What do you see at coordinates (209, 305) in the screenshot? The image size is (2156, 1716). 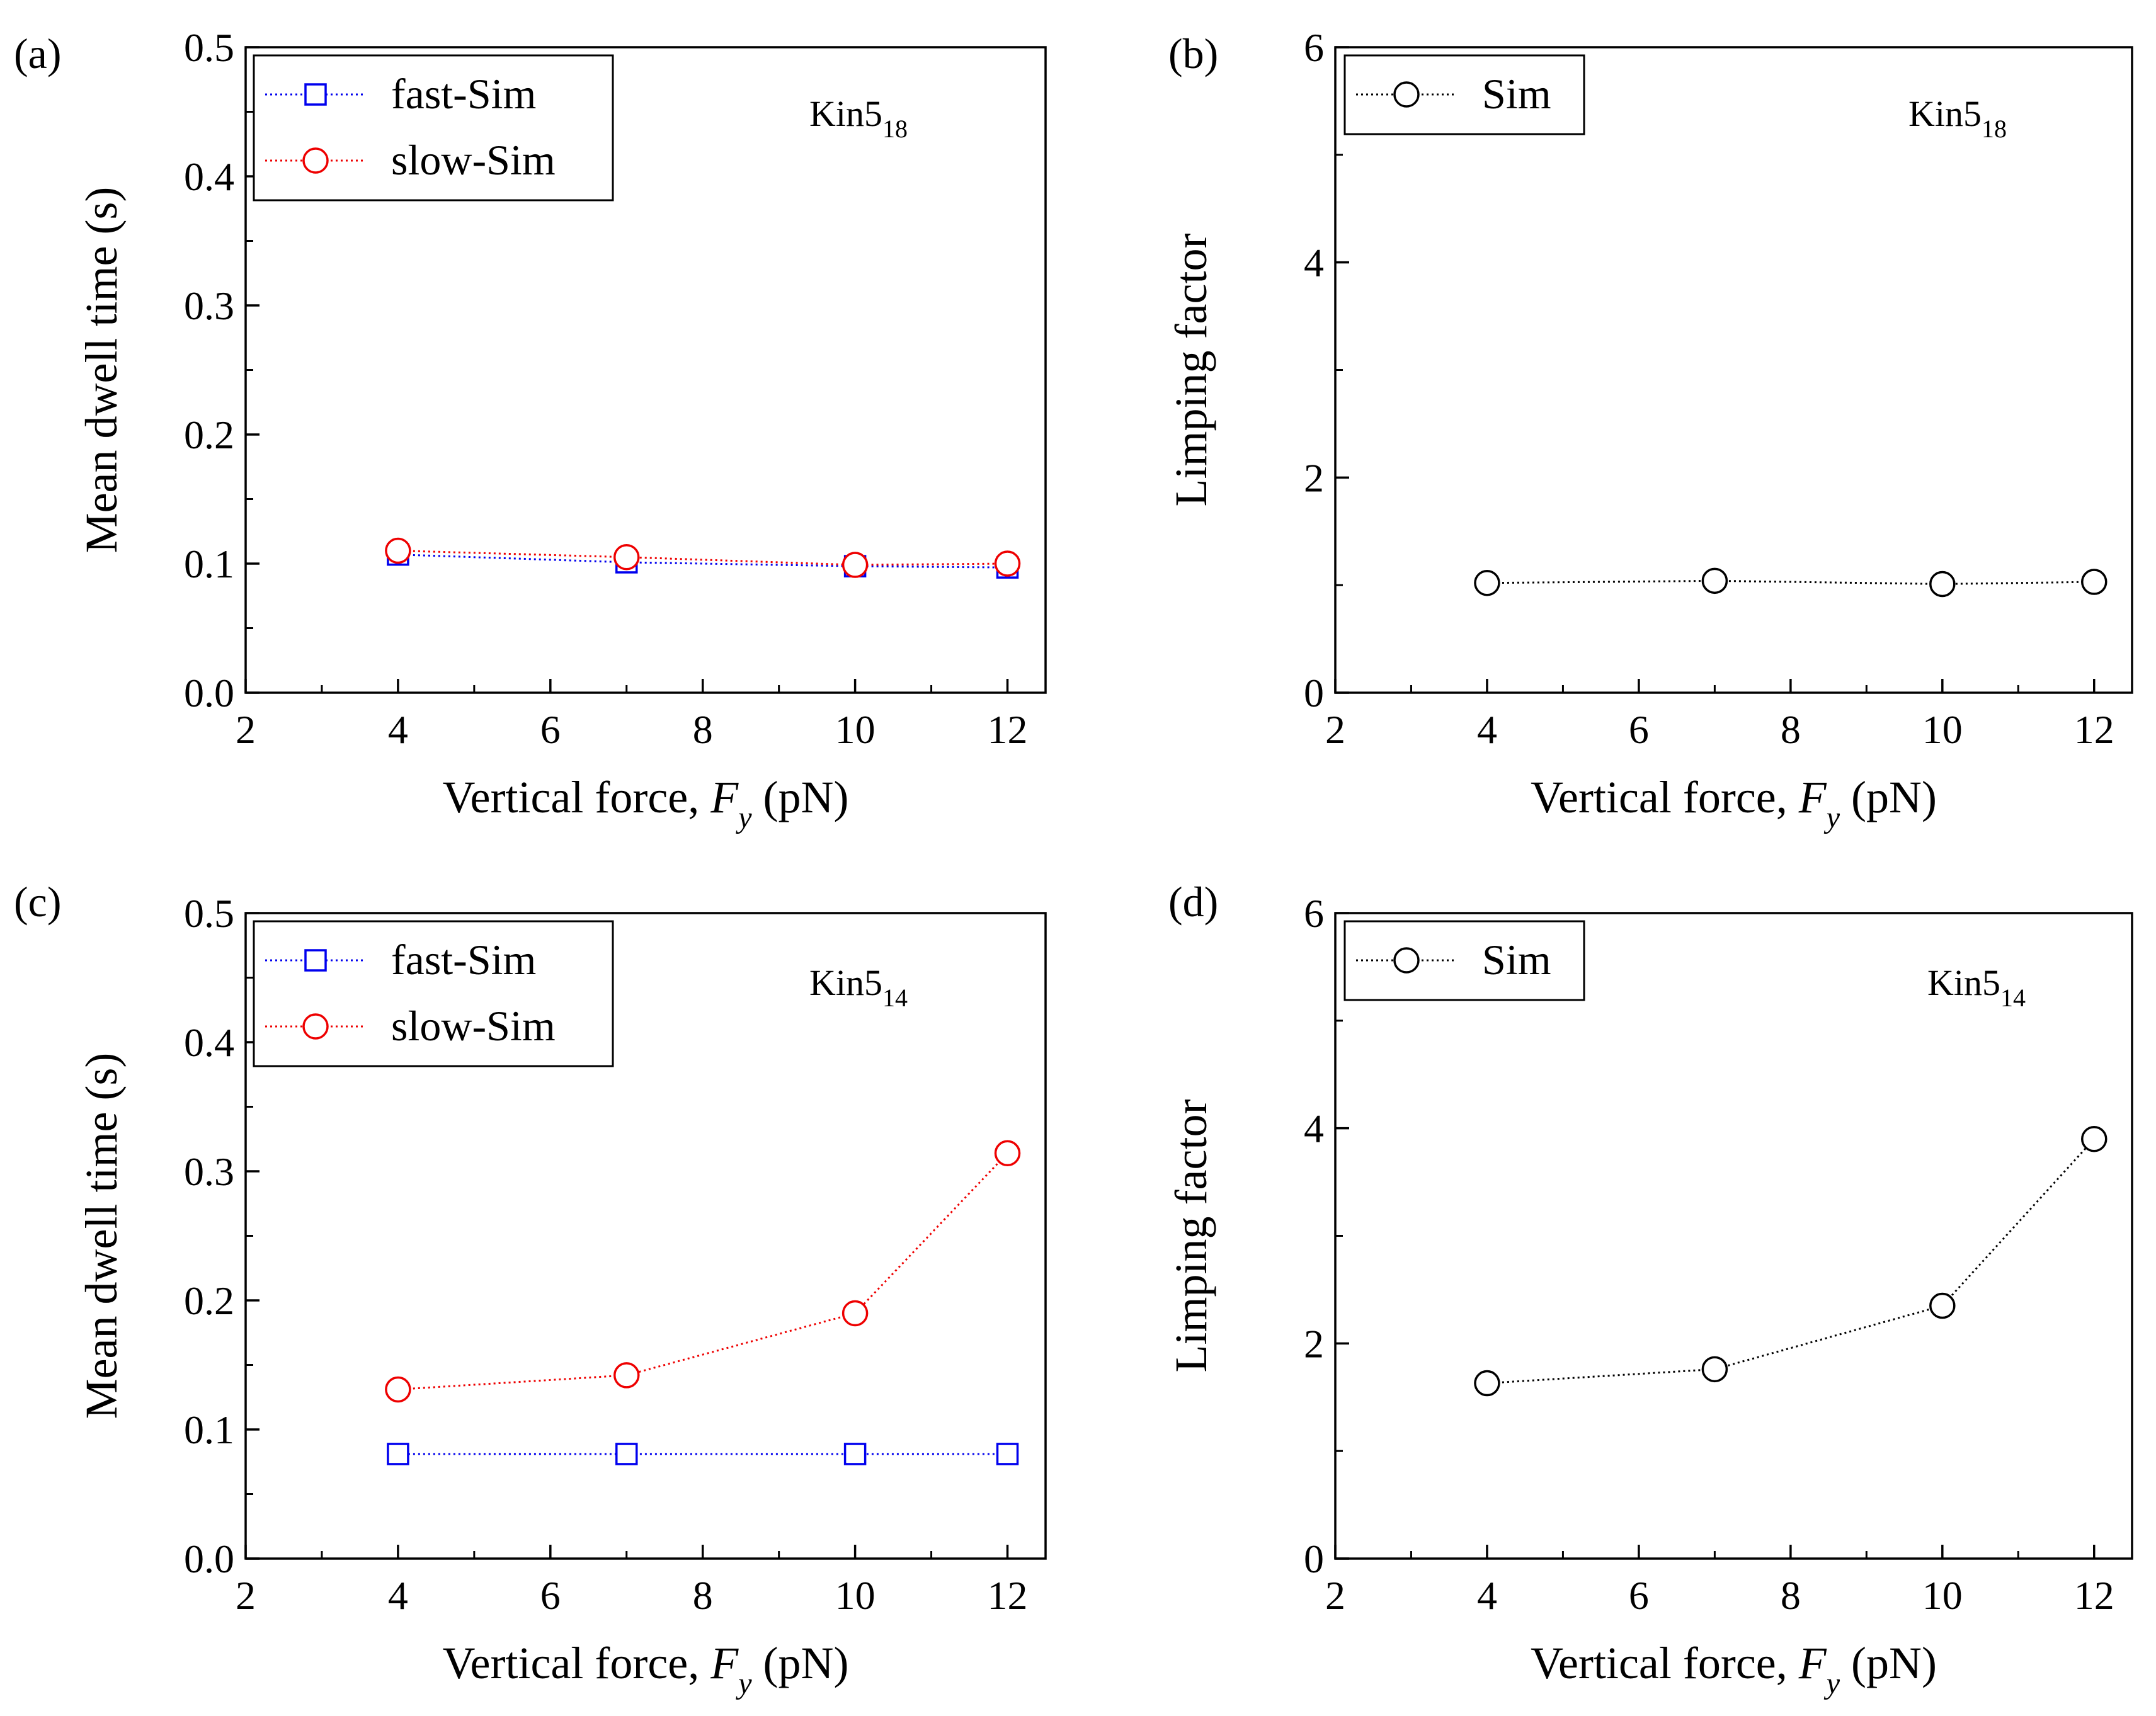 I see `panel-a-y-tick-label: 0.3` at bounding box center [209, 305].